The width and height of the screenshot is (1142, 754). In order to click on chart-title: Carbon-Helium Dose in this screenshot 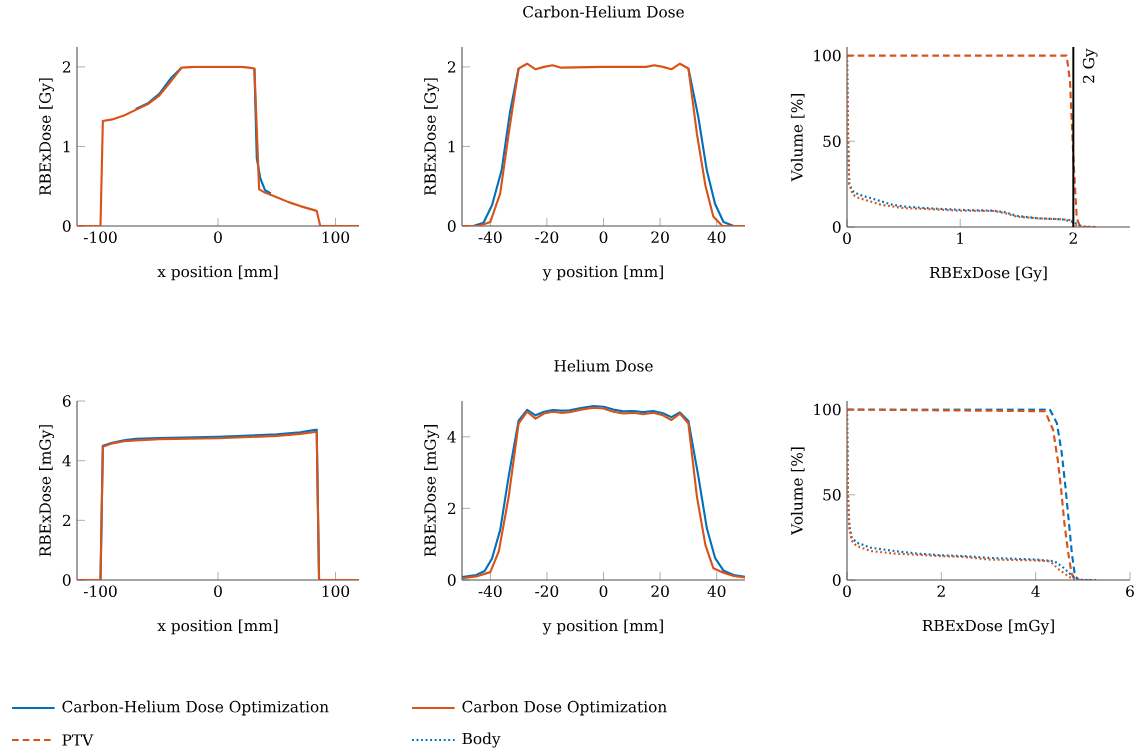, I will do `click(603, 11)`.